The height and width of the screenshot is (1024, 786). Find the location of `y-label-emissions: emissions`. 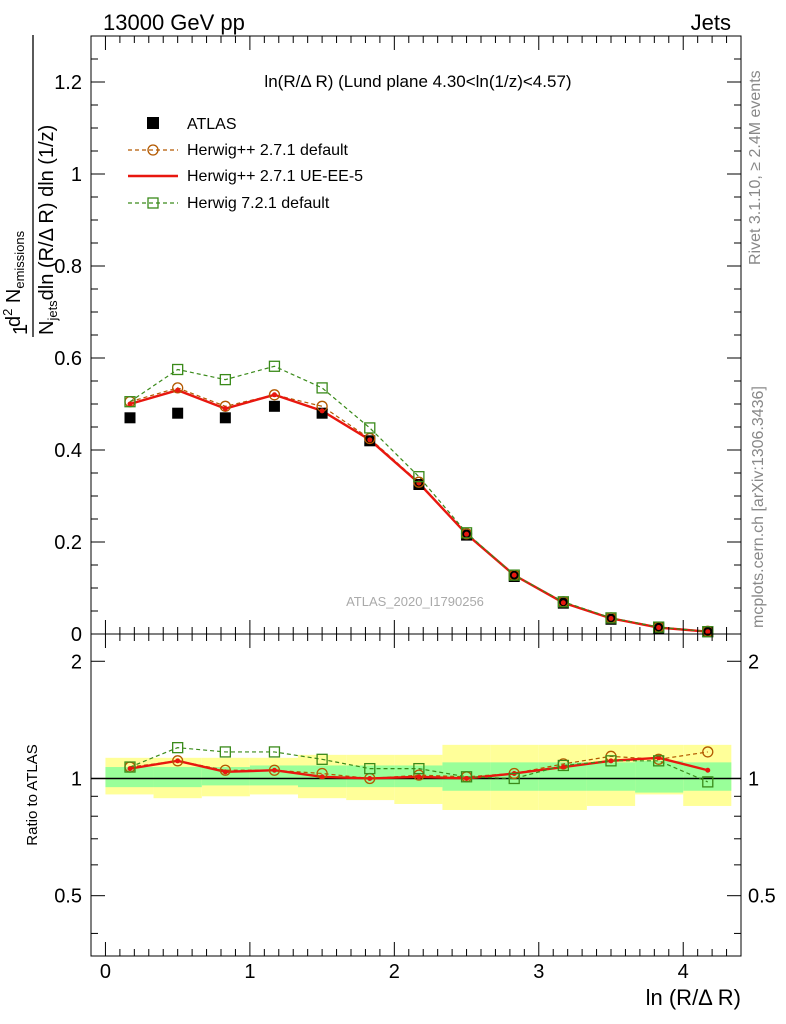

y-label-emissions: emissions is located at coordinates (19, 259).